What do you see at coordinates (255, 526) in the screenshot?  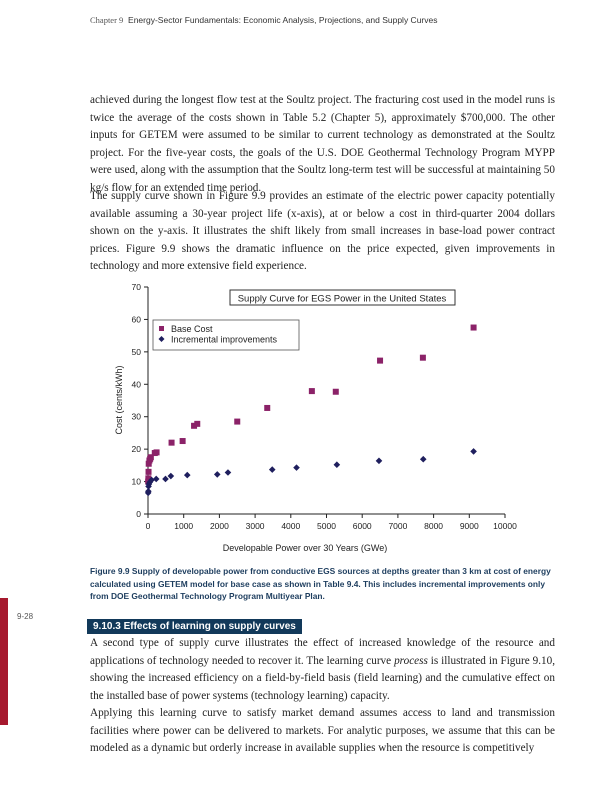 I see `x-tick-label: 3000` at bounding box center [255, 526].